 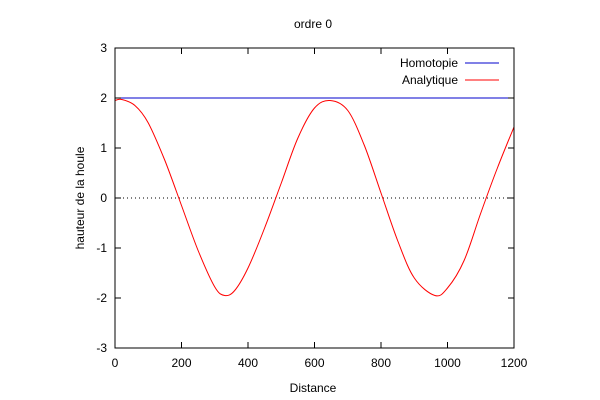 I want to click on x-tick-label: 600, so click(x=314, y=363).